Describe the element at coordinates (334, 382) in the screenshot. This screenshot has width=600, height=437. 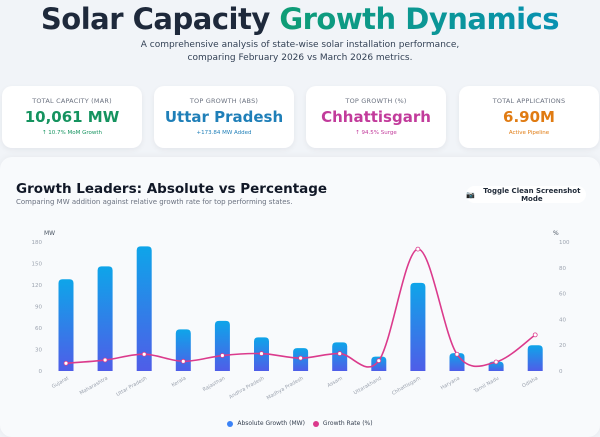
I see `x-tick-label: Assam` at that location.